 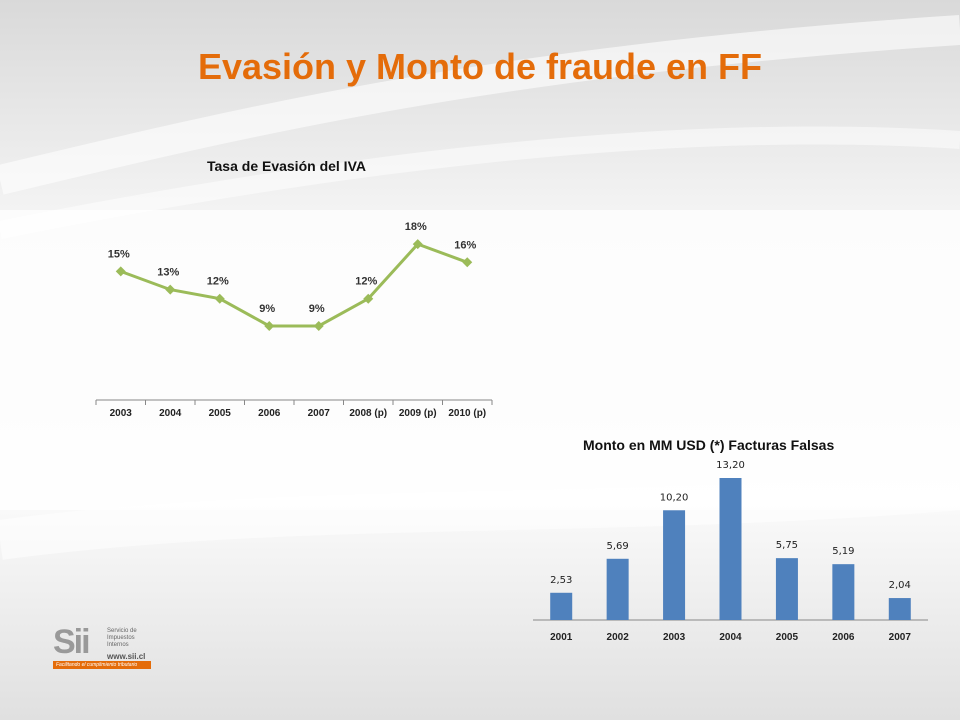 I want to click on bar-tick-label: 2007, so click(x=900, y=637).